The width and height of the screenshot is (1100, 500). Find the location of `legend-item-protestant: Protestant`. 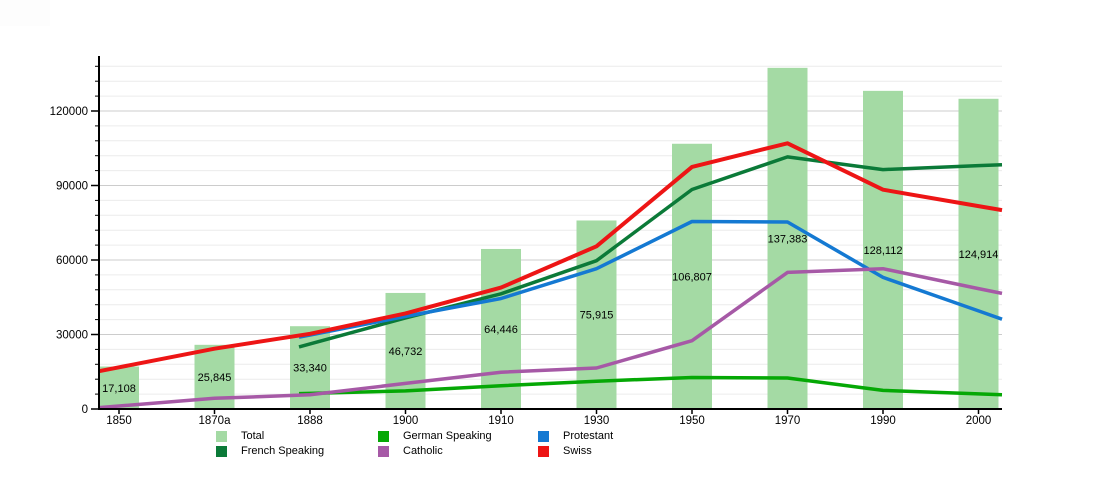

legend-item-protestant: Protestant is located at coordinates (575, 436).